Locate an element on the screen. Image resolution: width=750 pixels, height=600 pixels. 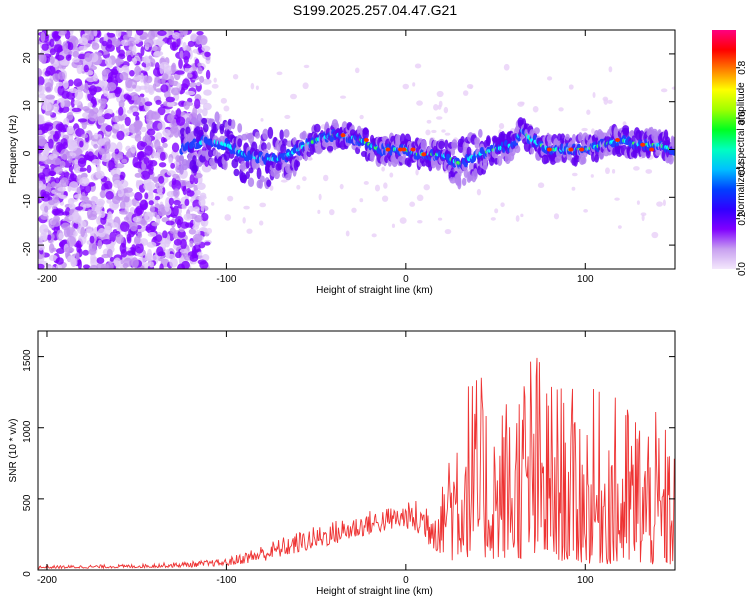
snr-ytick-label: 0 is located at coordinates (27, 574).